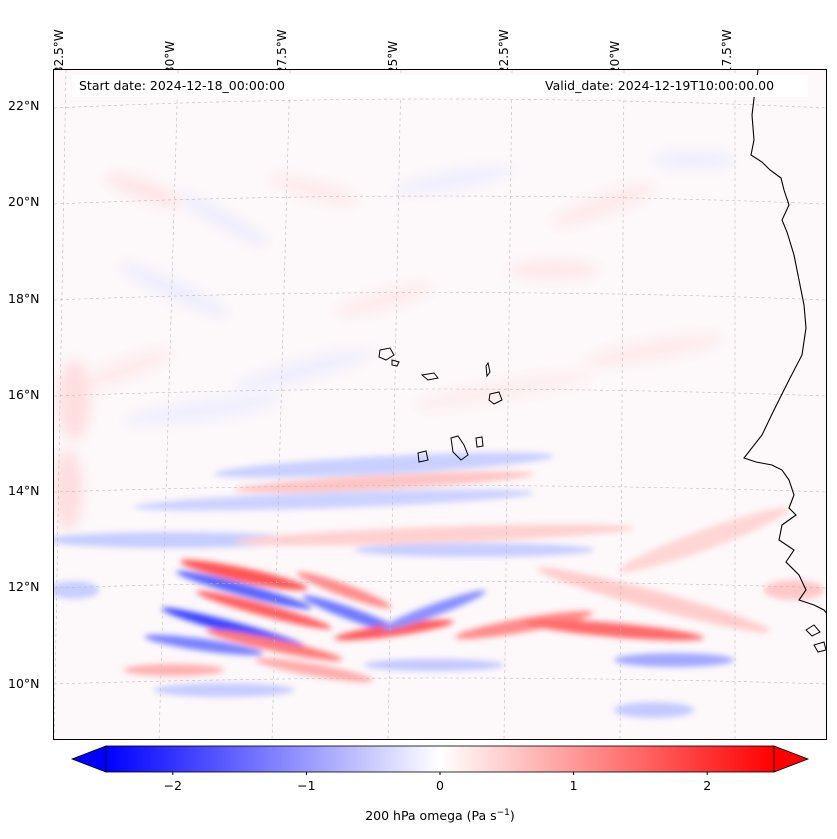 The image size is (837, 839). Describe the element at coordinates (24, 298) in the screenshot. I see `lat-label-18n: 18°N` at that location.